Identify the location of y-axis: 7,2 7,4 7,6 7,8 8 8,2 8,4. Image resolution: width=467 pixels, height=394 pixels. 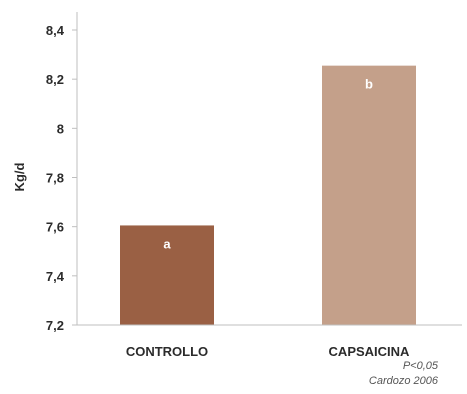
(61, 178).